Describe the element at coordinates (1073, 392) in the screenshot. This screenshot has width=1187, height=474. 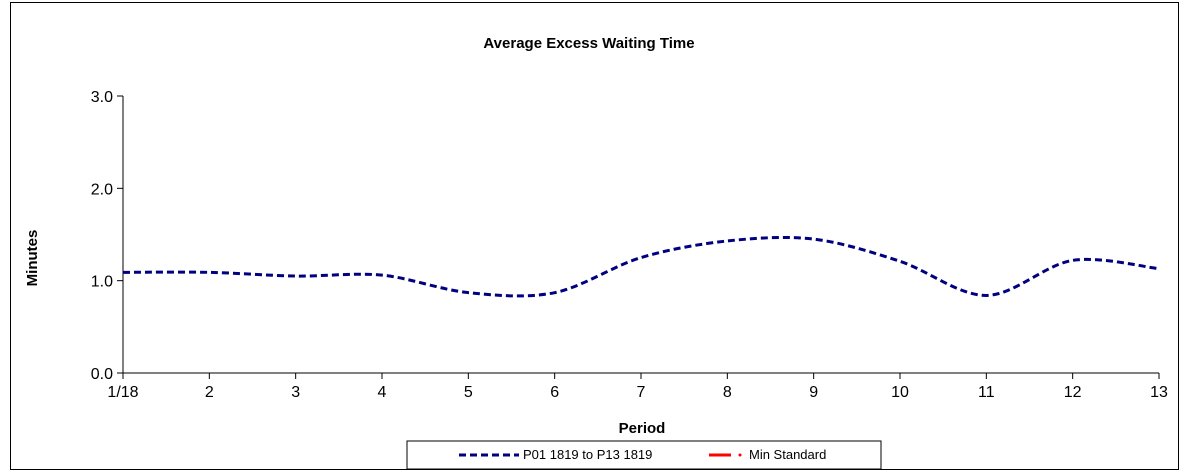
I see `x-tick-label: 12` at that location.